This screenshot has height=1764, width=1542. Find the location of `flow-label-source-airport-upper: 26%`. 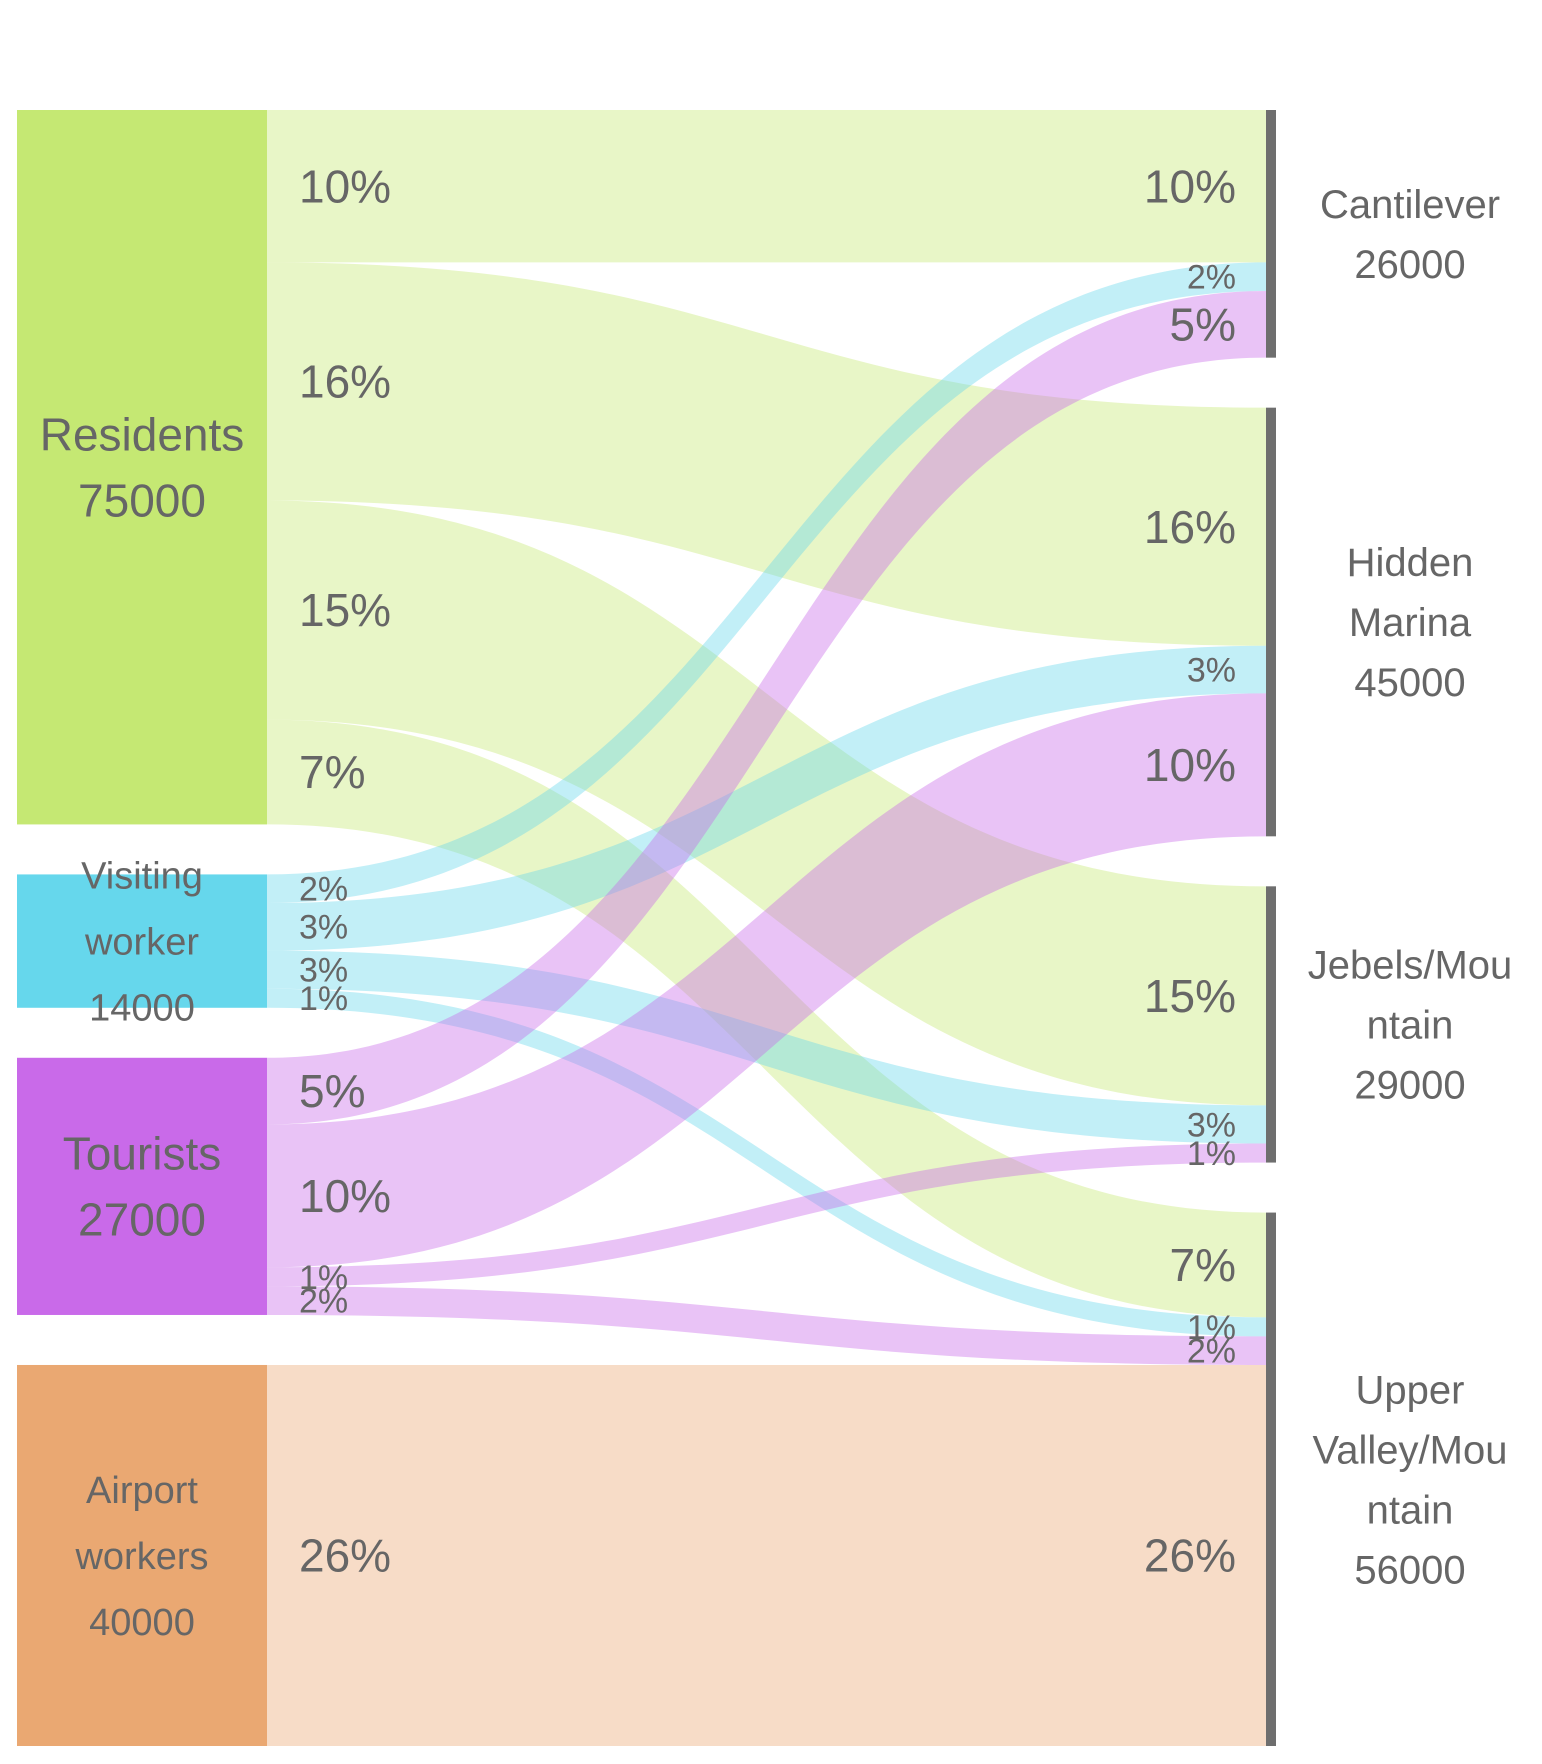

flow-label-source-airport-upper: 26% is located at coordinates (345, 1556).